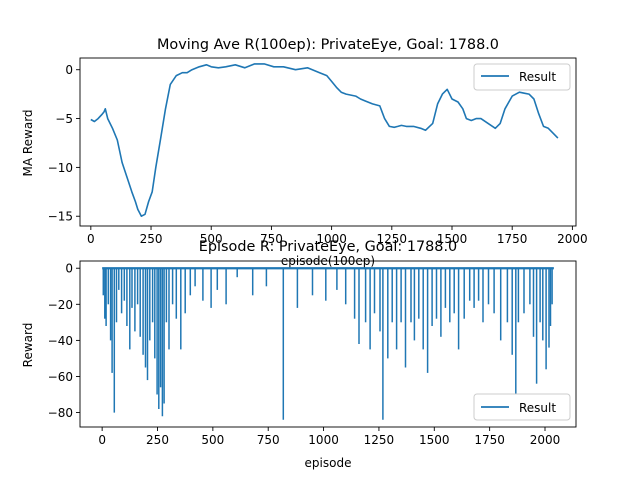 This screenshot has width=640, height=480. Describe the element at coordinates (157, 440) in the screenshot. I see `episode-reward-x-tick-label: 250` at that location.